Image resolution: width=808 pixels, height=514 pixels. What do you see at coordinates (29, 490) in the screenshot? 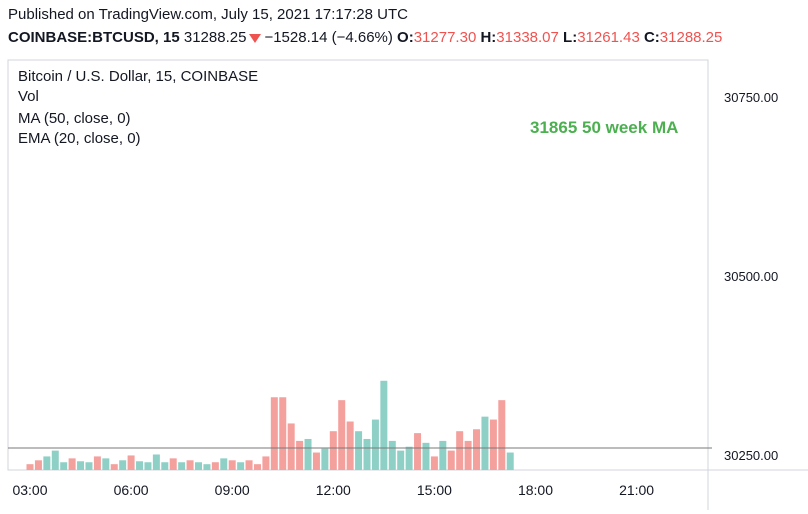
I see `time-tick-label: 03:00` at bounding box center [29, 490].